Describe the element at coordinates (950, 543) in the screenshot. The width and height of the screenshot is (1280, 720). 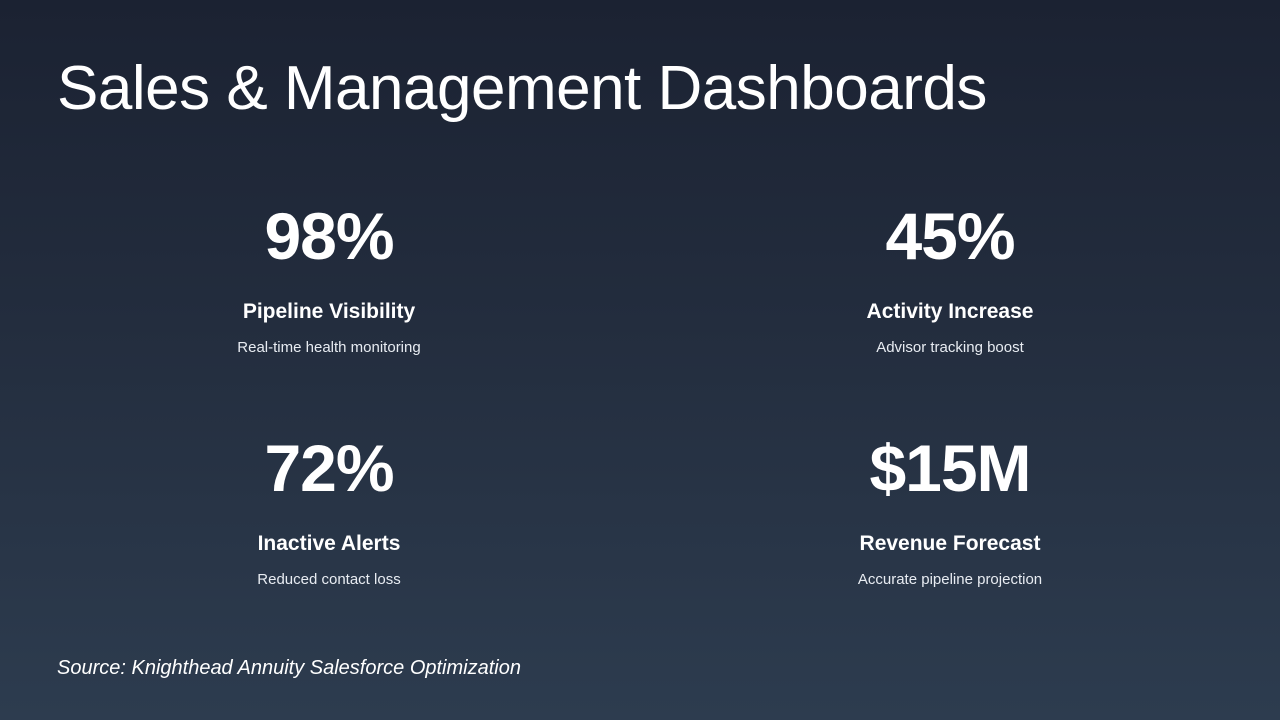
I see `stat-label: Revenue Forecast` at that location.